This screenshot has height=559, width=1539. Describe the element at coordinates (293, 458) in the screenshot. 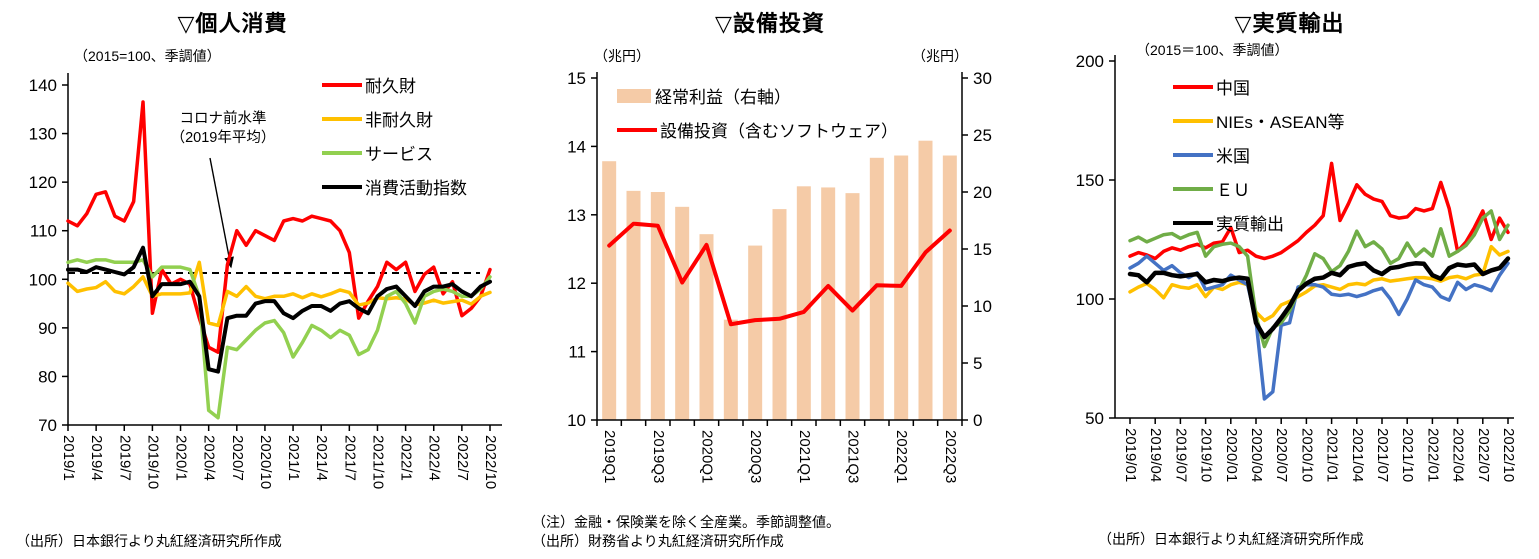

I see `svg-text: 2021/1` at that location.